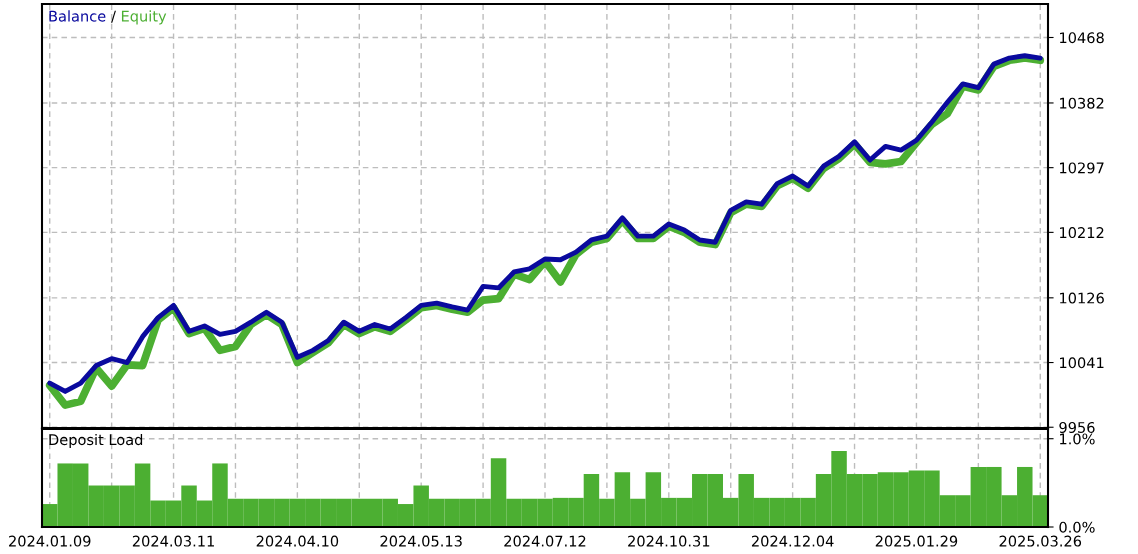 Image resolution: width=1138 pixels, height=554 pixels. Describe the element at coordinates (1082, 233) in the screenshot. I see `y-tick-label: 10212` at that location.